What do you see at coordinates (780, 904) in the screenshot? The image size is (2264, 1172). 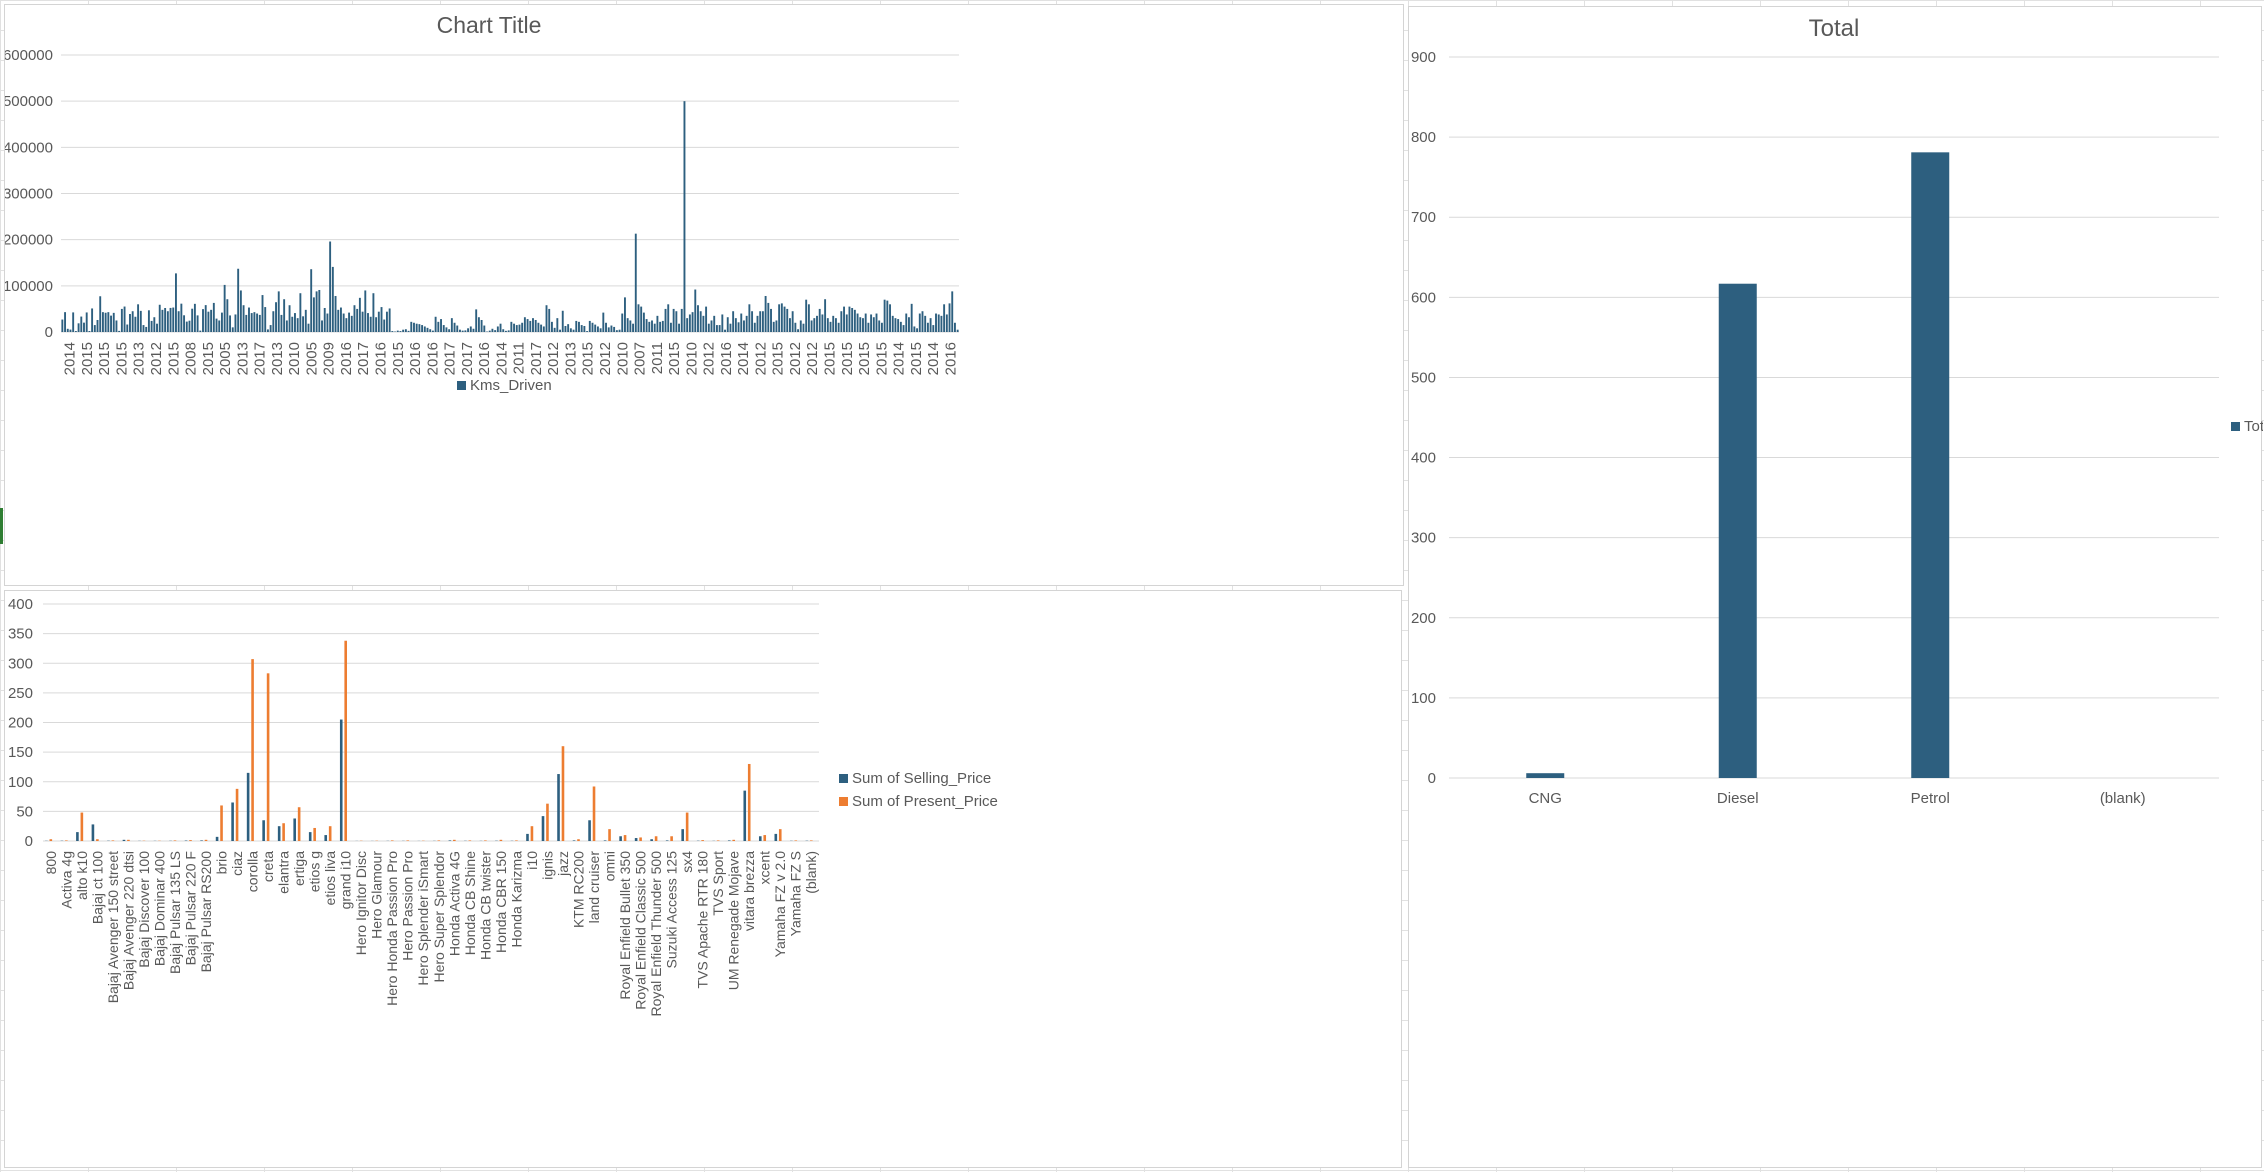 I see `x-tick-label: Yamaha FZ v 2.0` at bounding box center [780, 904].